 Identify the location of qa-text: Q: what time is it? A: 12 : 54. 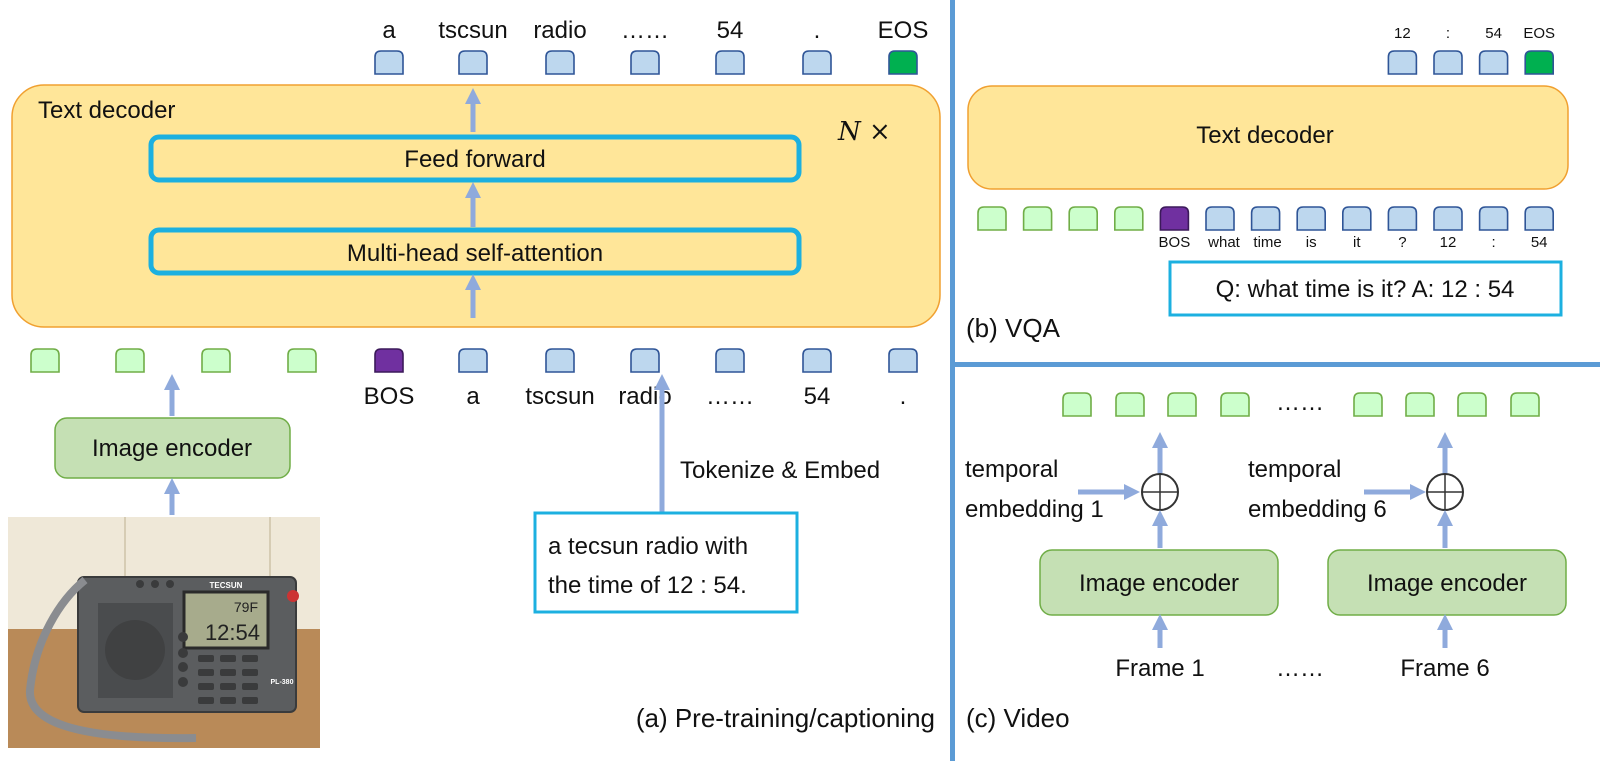
(1365, 289).